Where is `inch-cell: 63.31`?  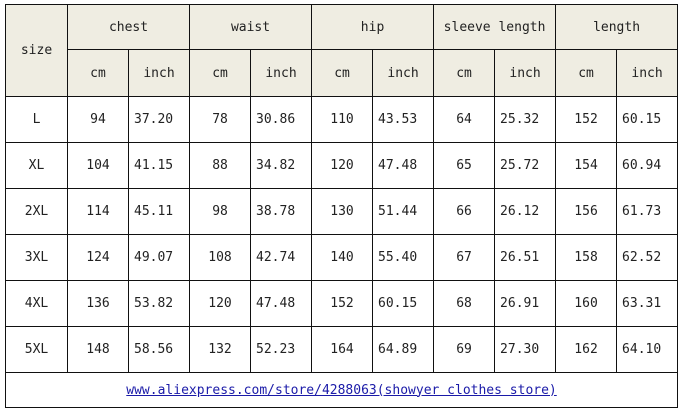 inch-cell: 63.31 is located at coordinates (647, 303).